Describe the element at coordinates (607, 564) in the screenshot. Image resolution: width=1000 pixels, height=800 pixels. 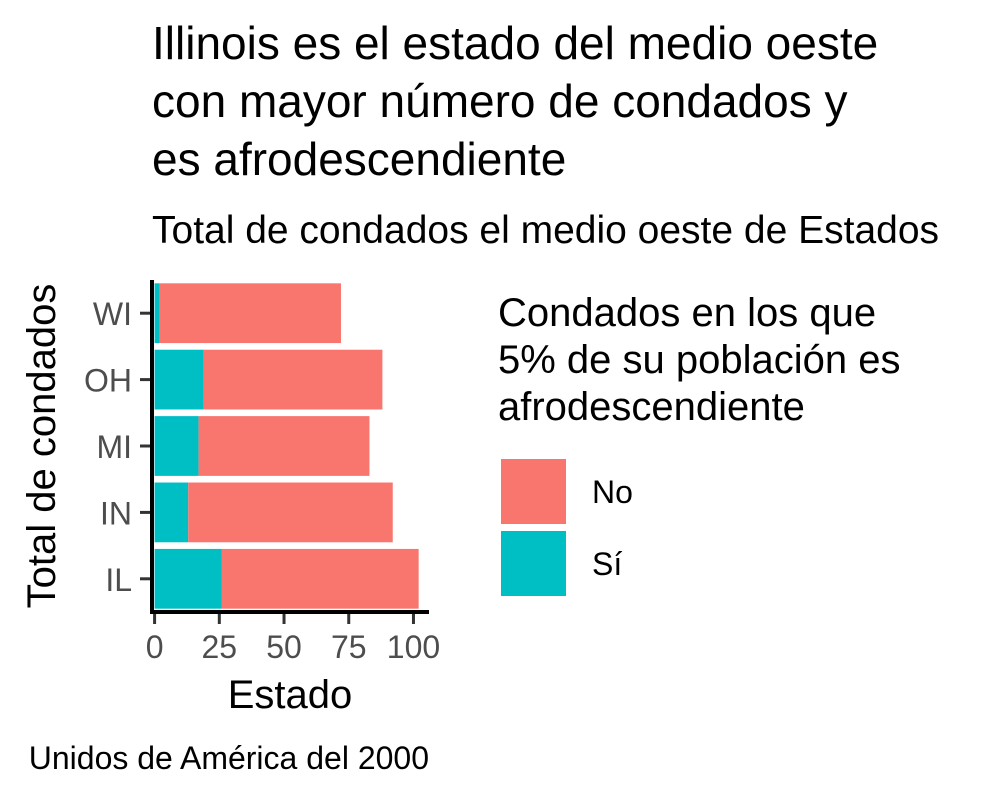
I see `legend-label-si: Sí` at that location.